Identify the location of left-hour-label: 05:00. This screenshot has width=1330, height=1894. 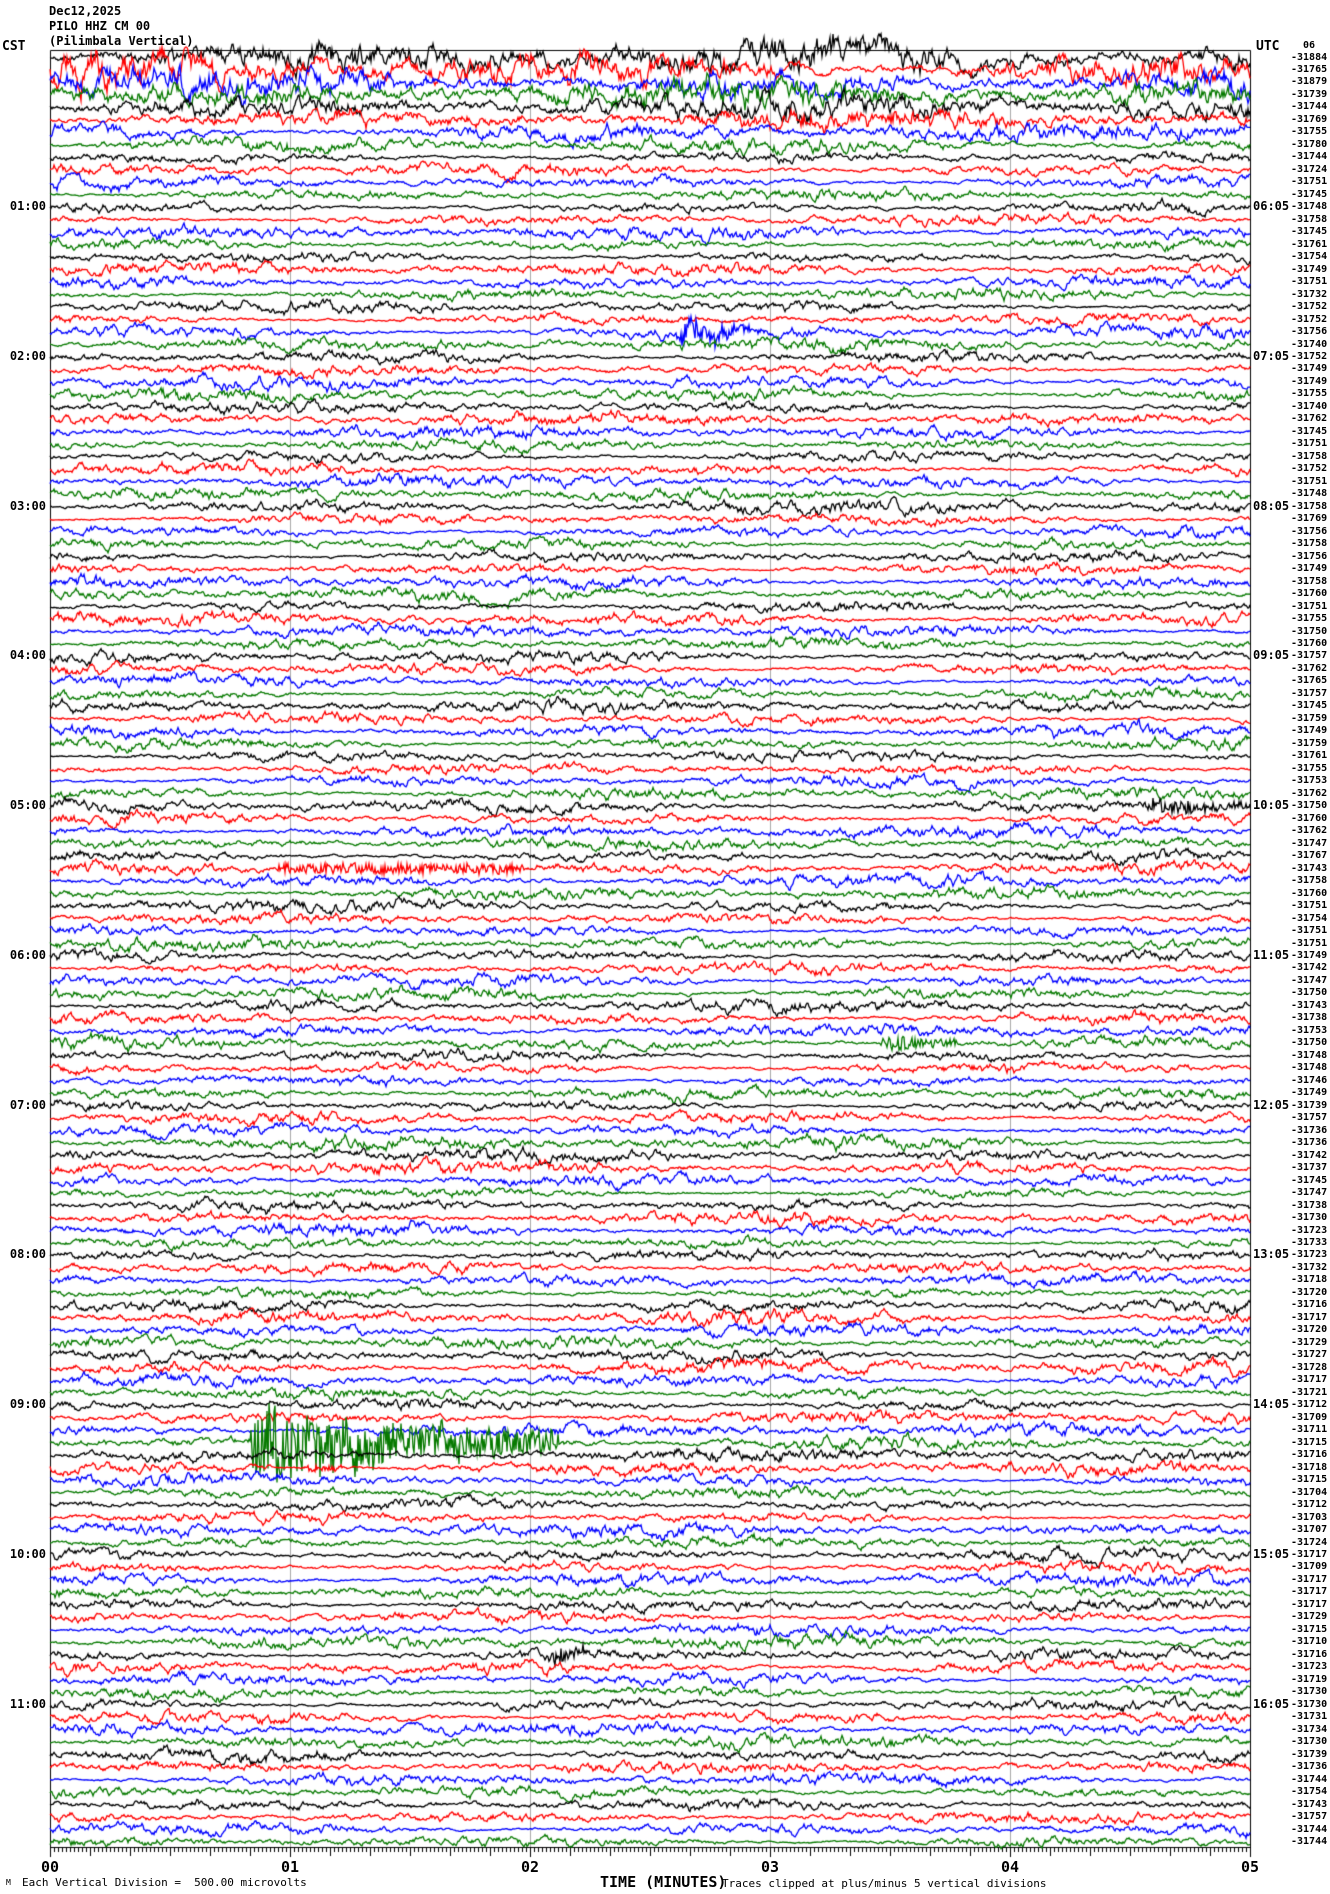
(27, 805).